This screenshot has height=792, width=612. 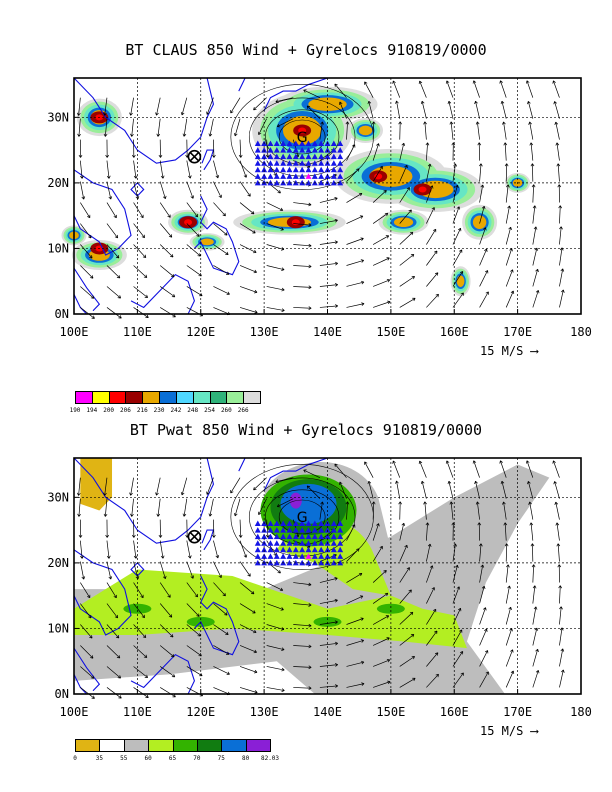 I want to click on panel1-title: BT CLAUS 850 Wind + Gyrelocs 910819/0000, so click(x=306, y=50).